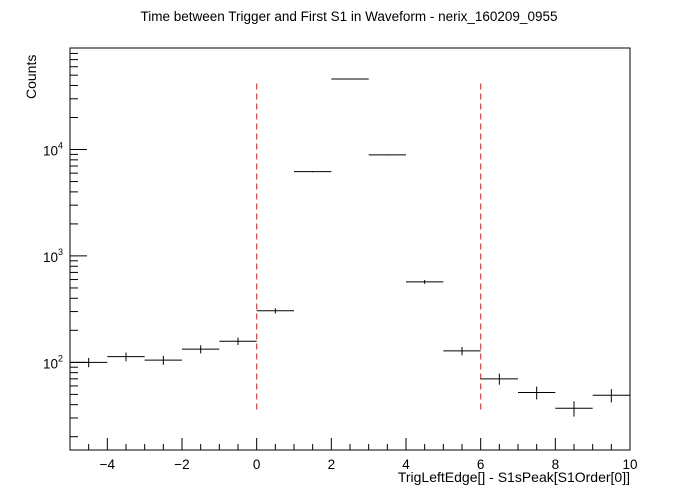 The height and width of the screenshot is (500, 700). What do you see at coordinates (181, 464) in the screenshot?
I see `x-tick-label: −2` at bounding box center [181, 464].